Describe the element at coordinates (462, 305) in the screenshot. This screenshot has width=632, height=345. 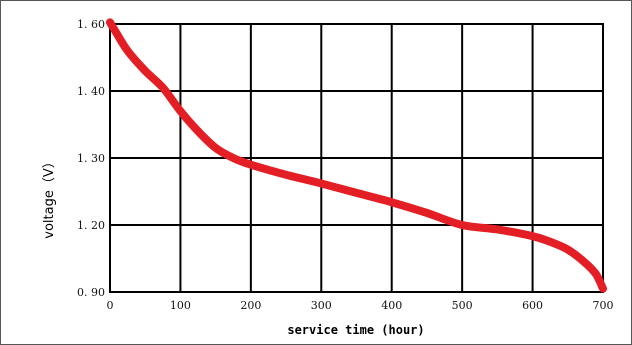
I see `x-tick-label: 500` at that location.